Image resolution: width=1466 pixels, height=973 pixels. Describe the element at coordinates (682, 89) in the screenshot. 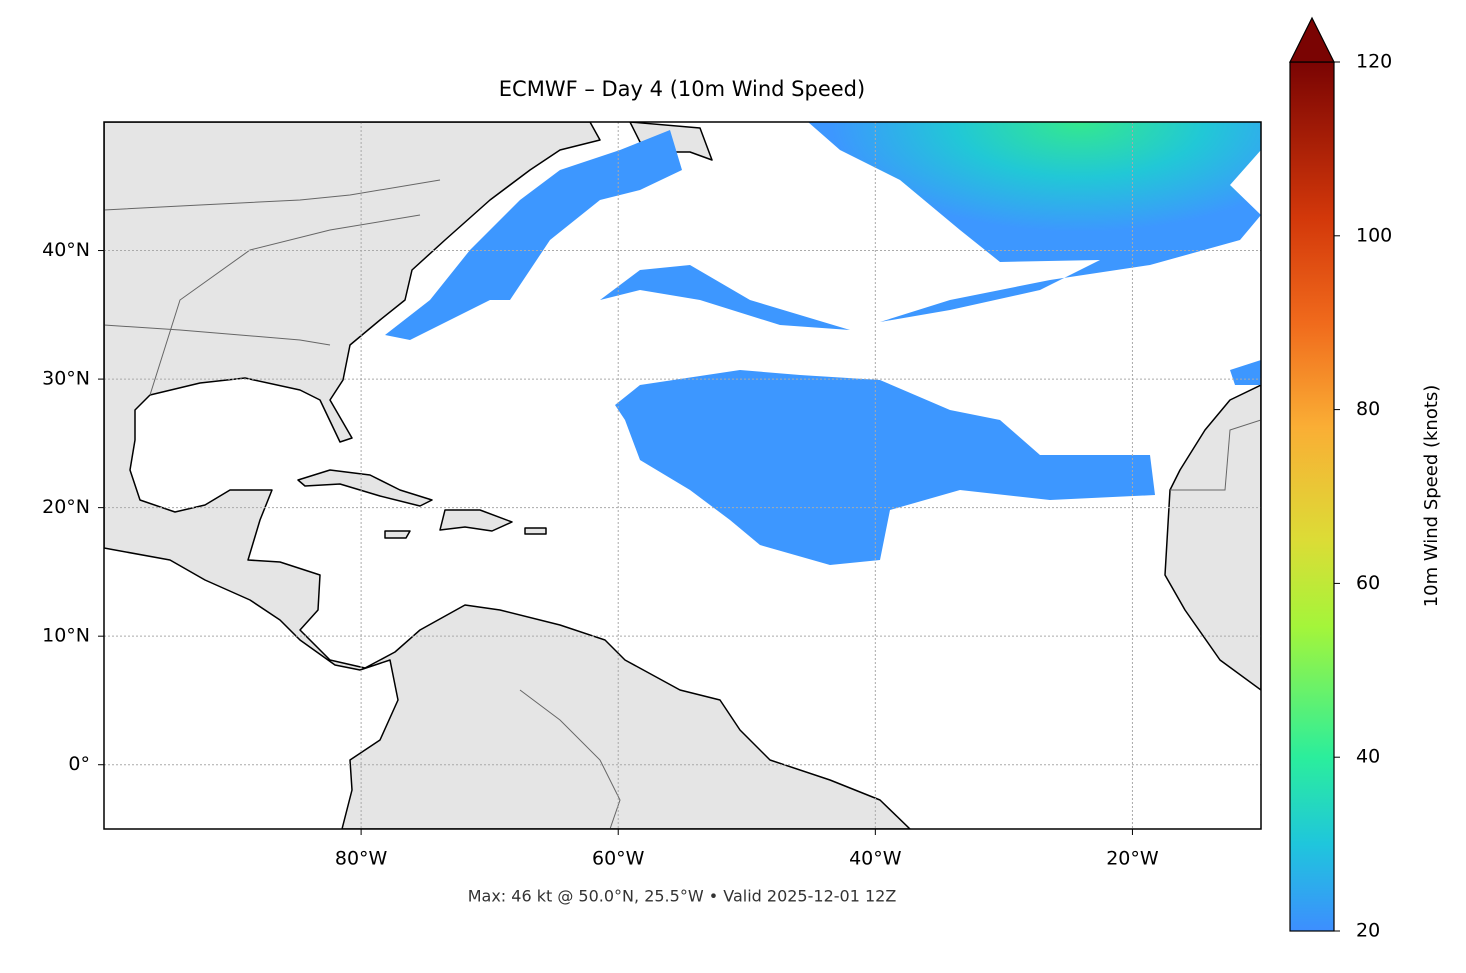

I see `map-title: ECMWF – Day 4 (10m Wind Speed)` at that location.